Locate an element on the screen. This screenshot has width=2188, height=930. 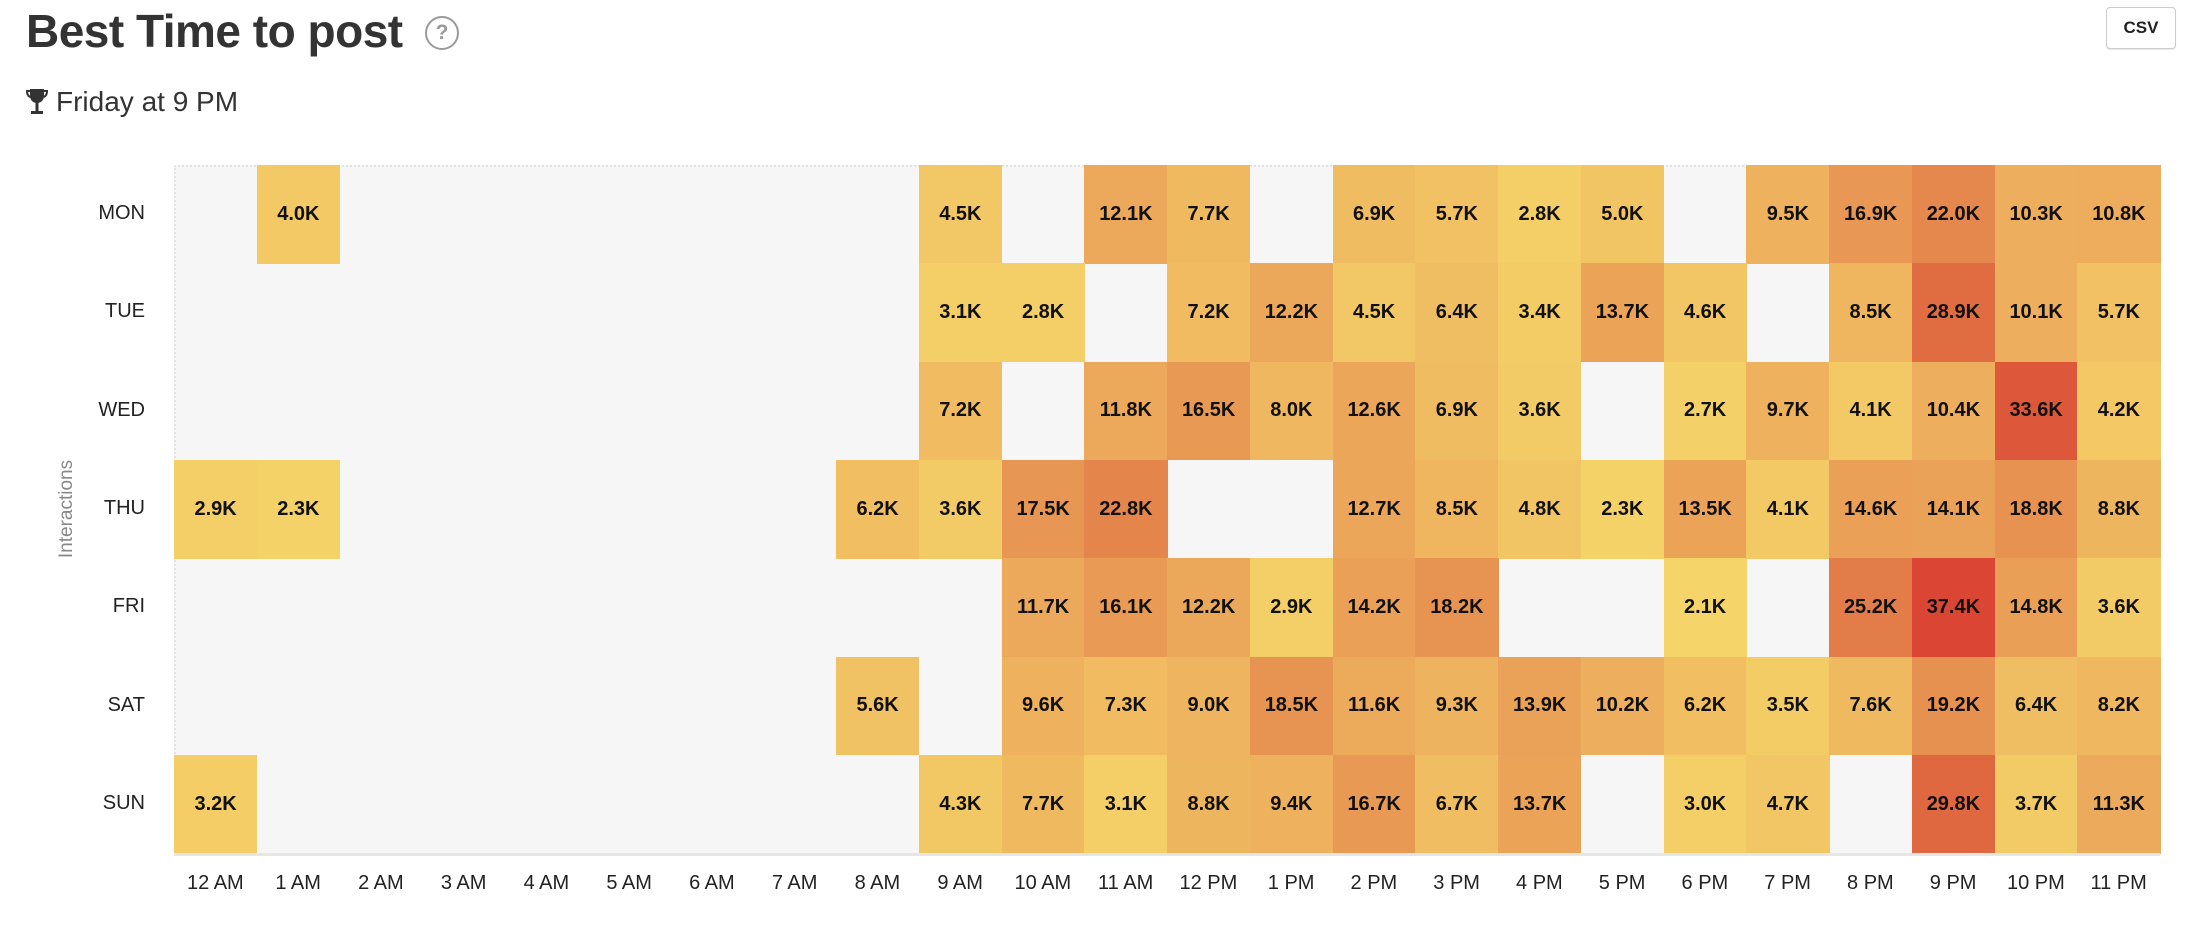
heatmap-cell-sun-6pm: 3.0K is located at coordinates (1705, 804).